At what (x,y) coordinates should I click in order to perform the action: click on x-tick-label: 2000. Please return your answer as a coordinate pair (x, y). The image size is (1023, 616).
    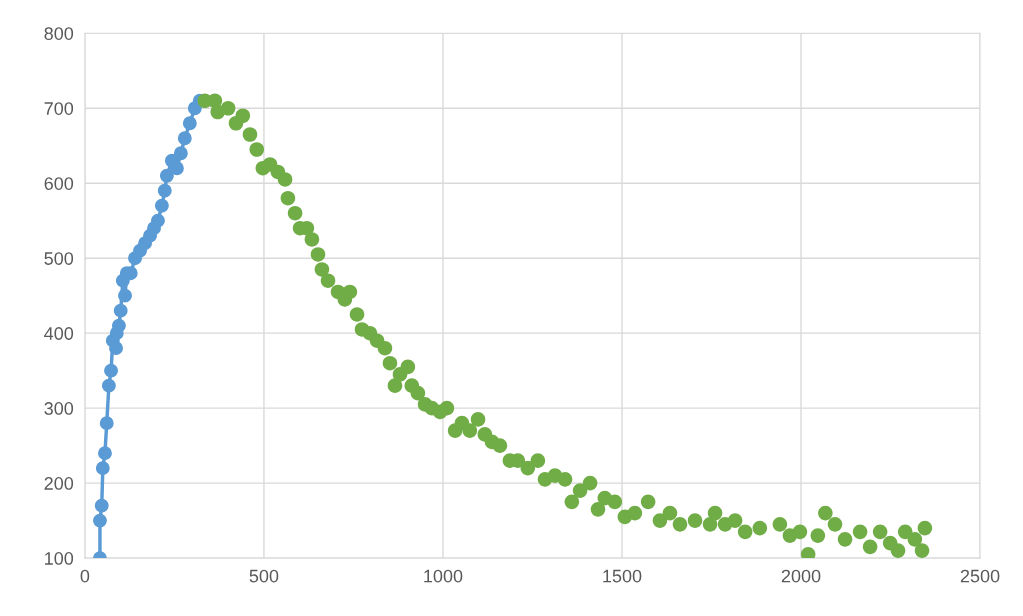
    Looking at the image, I should click on (801, 576).